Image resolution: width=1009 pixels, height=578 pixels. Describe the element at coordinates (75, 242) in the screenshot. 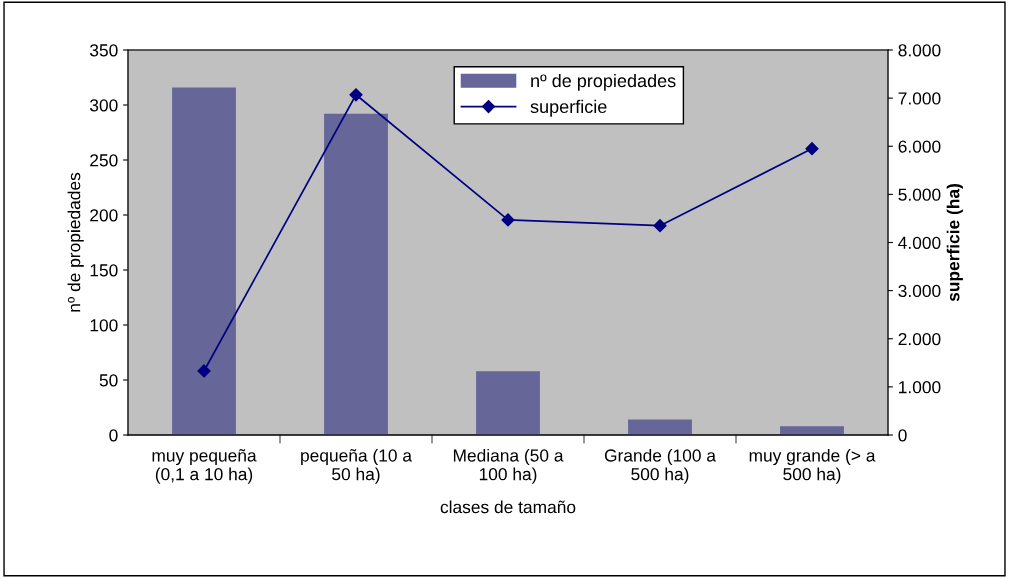

I see `y-axis-title: nº de propiedades` at that location.